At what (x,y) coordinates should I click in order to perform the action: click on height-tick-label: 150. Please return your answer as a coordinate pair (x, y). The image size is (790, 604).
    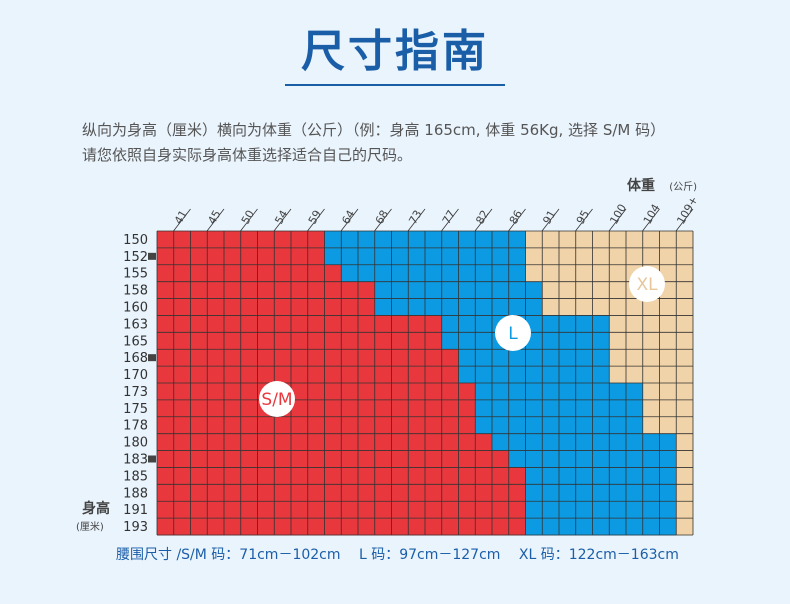
    Looking at the image, I should click on (135, 240).